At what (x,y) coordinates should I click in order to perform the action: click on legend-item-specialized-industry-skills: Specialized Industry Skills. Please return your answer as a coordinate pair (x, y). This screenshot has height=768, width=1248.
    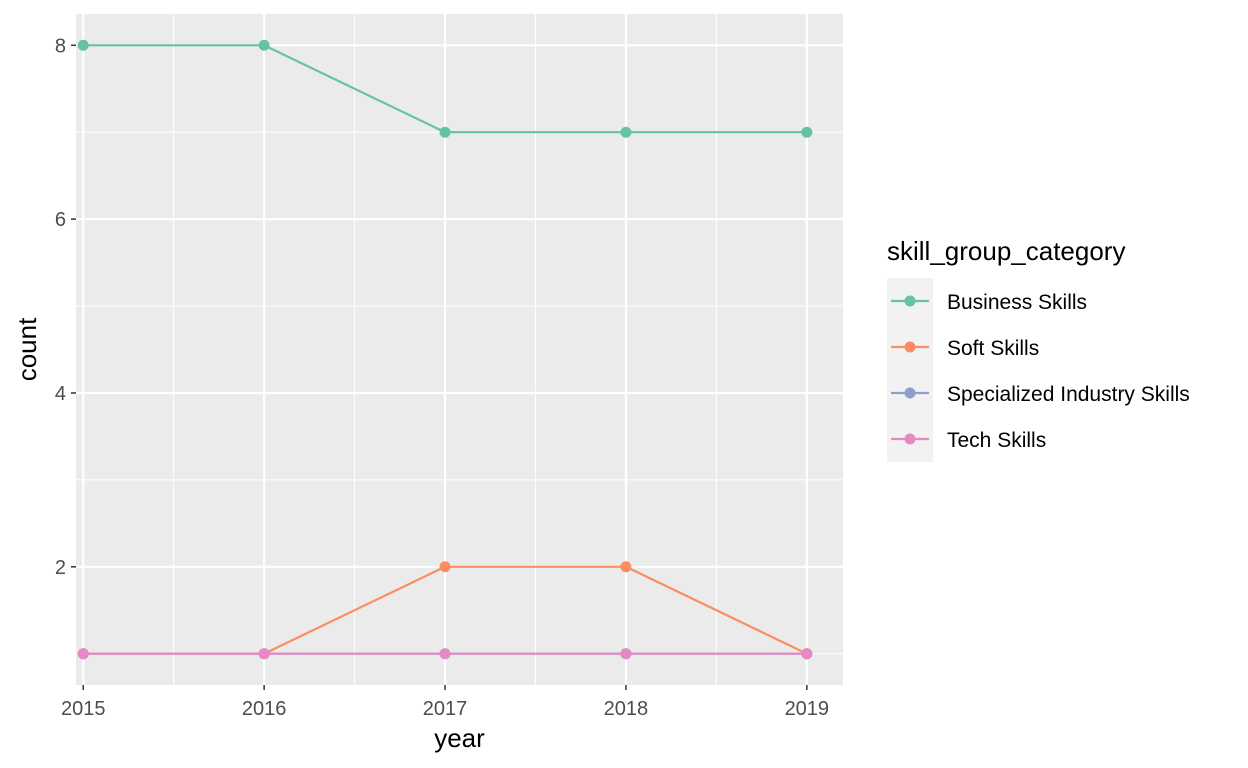
    Looking at the image, I should click on (1040, 394).